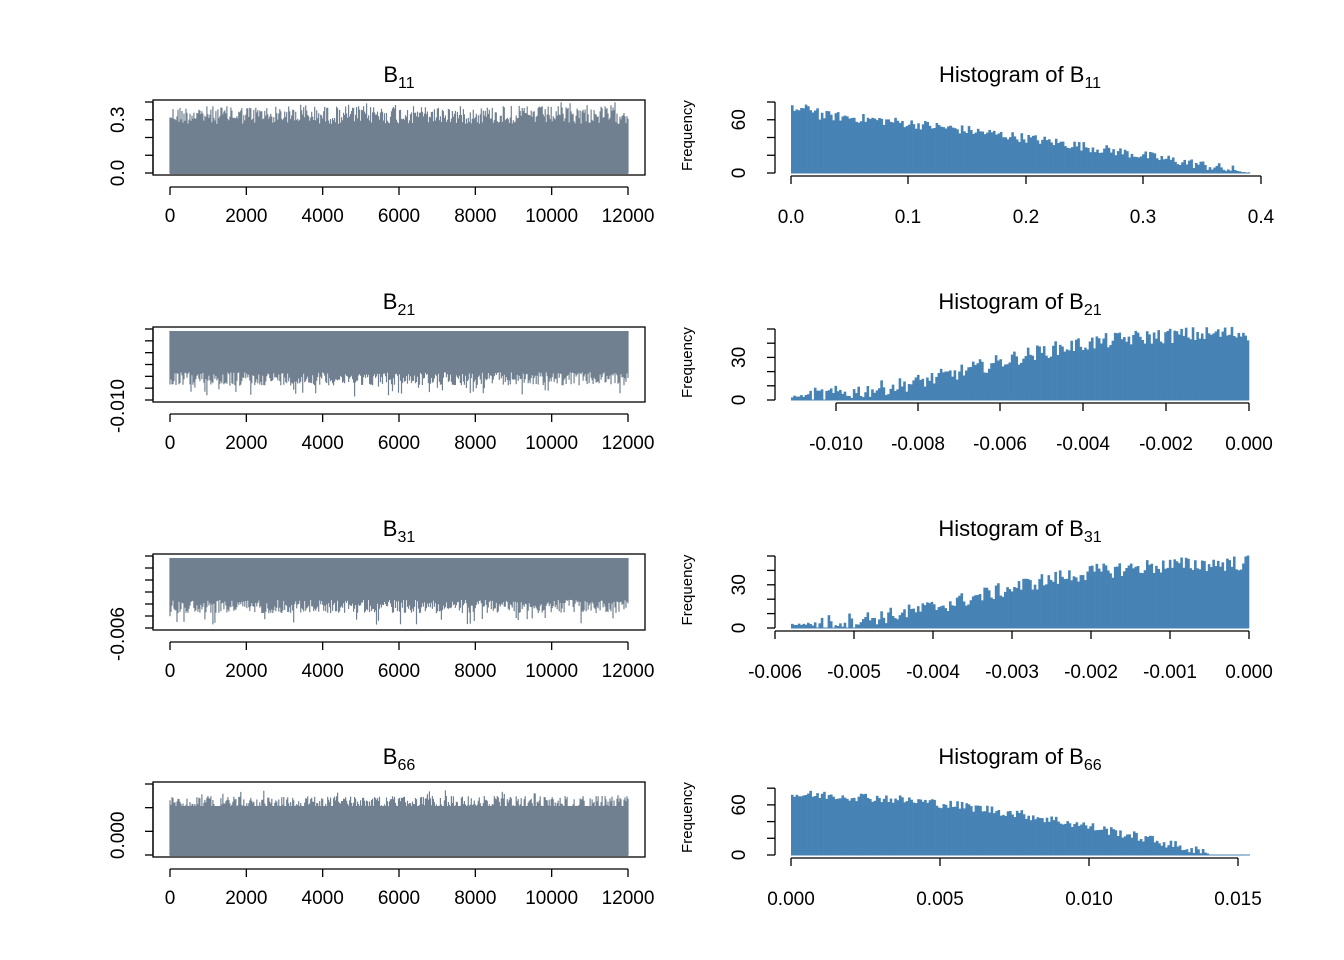 The width and height of the screenshot is (1344, 960). Describe the element at coordinates (131, 380) in the screenshot. I see `trace-y-axis: -0.010` at that location.